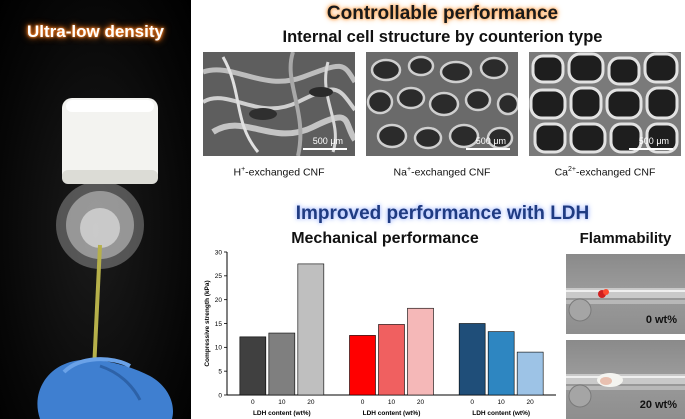 Image resolution: width=685 pixels, height=419 pixels. Describe the element at coordinates (385, 238) in the screenshot. I see `mechanical-title: Mechanical performance` at that location.